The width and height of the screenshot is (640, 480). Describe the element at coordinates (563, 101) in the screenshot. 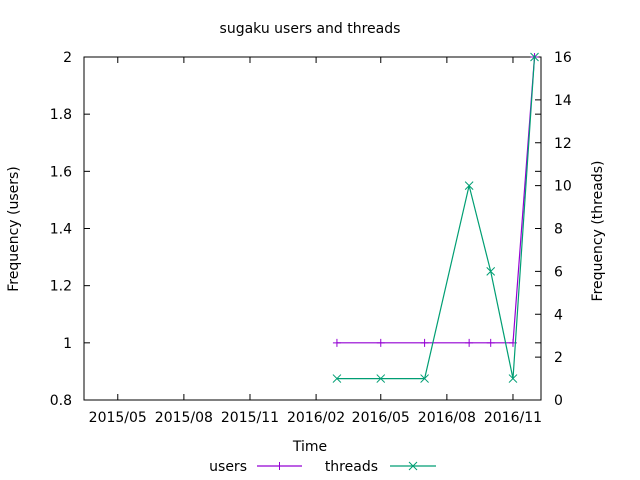

I see `y2-tick-label: 14` at that location.